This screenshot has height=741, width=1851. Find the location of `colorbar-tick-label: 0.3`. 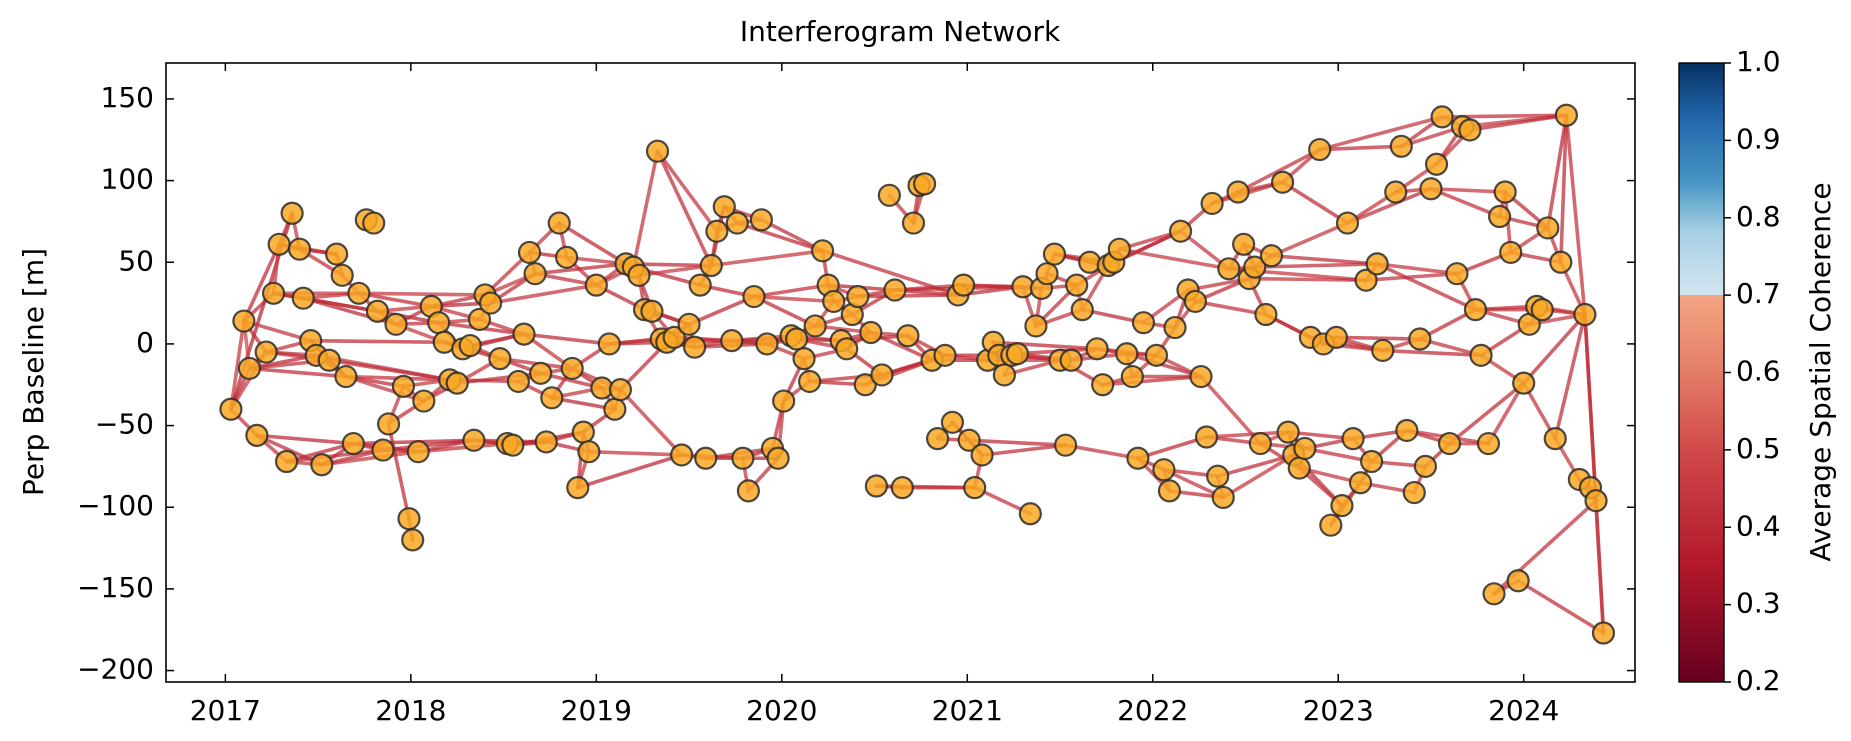

colorbar-tick-label: 0.3 is located at coordinates (1758, 603).